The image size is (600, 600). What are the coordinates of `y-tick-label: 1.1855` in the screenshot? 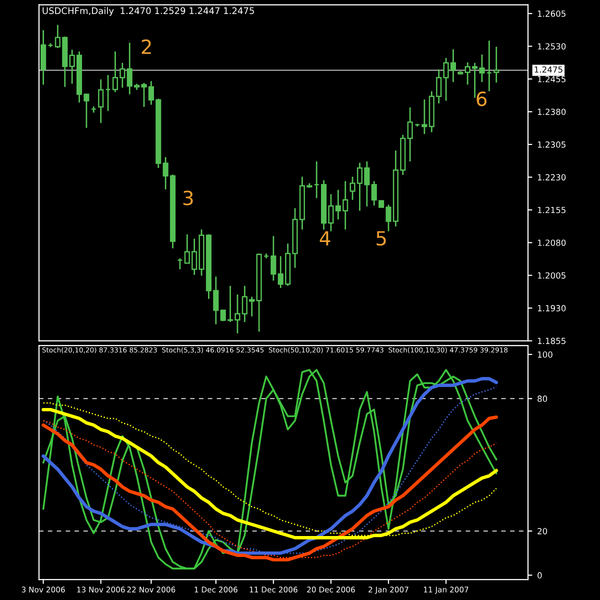 It's located at (552, 341).